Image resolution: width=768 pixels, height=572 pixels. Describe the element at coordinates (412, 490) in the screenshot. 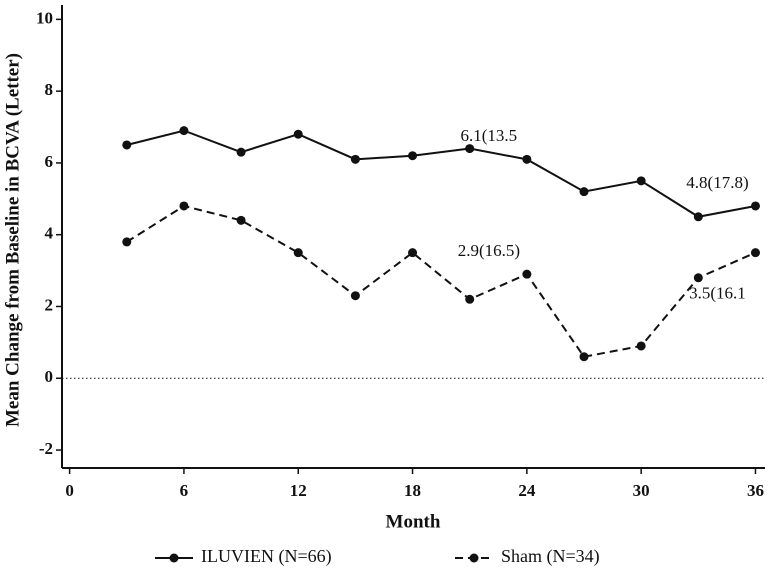

I see `x-tick-label: 18` at that location.